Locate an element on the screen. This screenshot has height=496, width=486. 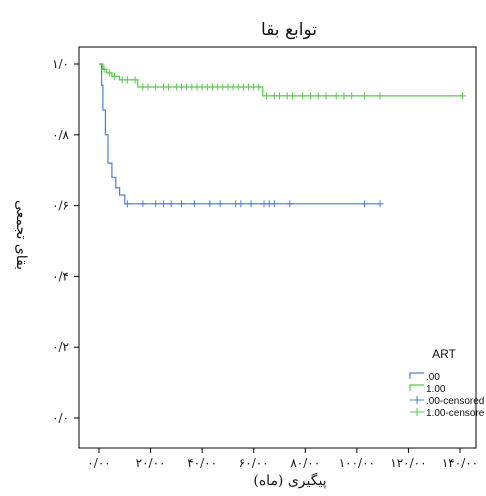
legend-entry-2: .00-censored is located at coordinates (447, 401).